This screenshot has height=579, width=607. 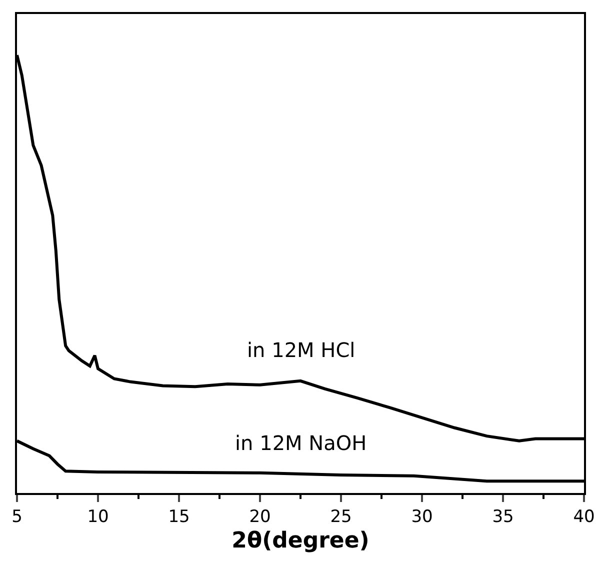 What do you see at coordinates (422, 517) in the screenshot?
I see `x-tick-label: 30` at bounding box center [422, 517].